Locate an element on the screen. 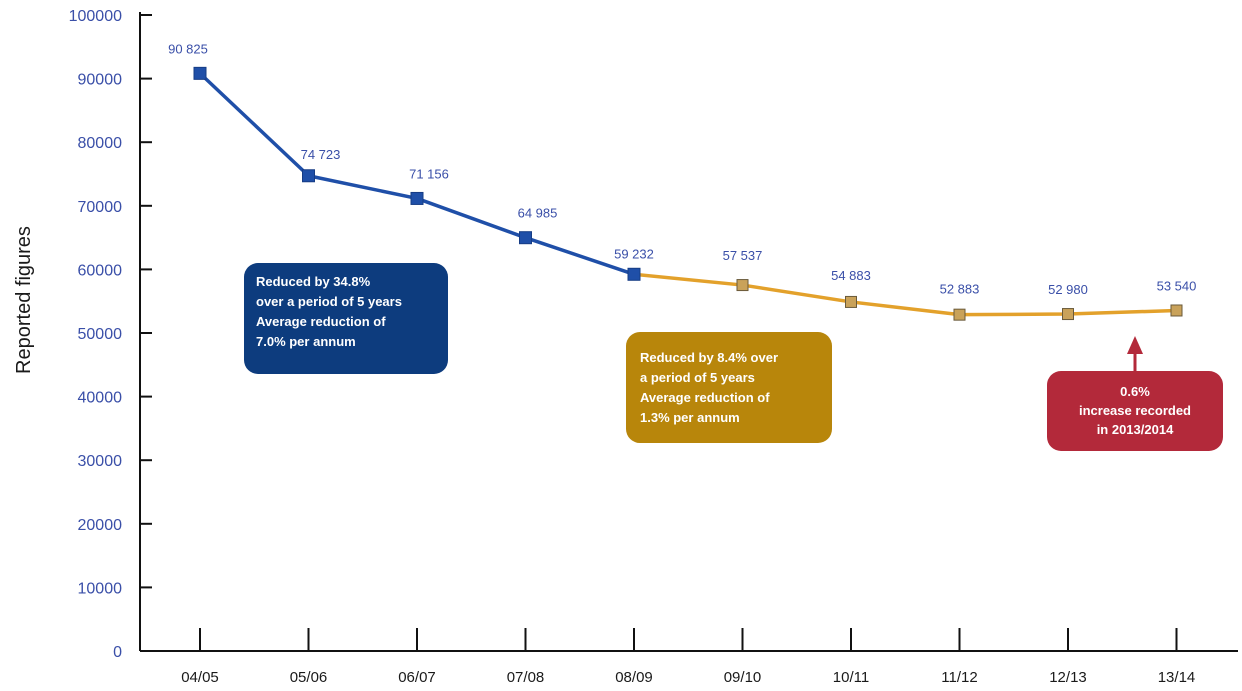 This screenshot has width=1242, height=691. annotation-text: Reduced by 8.4% over is located at coordinates (709, 357).